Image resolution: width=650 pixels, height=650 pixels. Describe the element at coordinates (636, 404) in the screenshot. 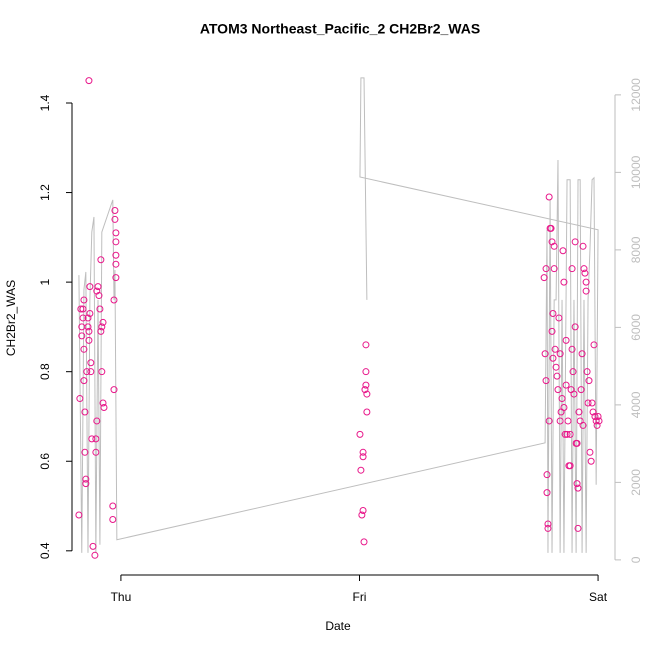

I see `y2-tick-label: 4000` at that location.